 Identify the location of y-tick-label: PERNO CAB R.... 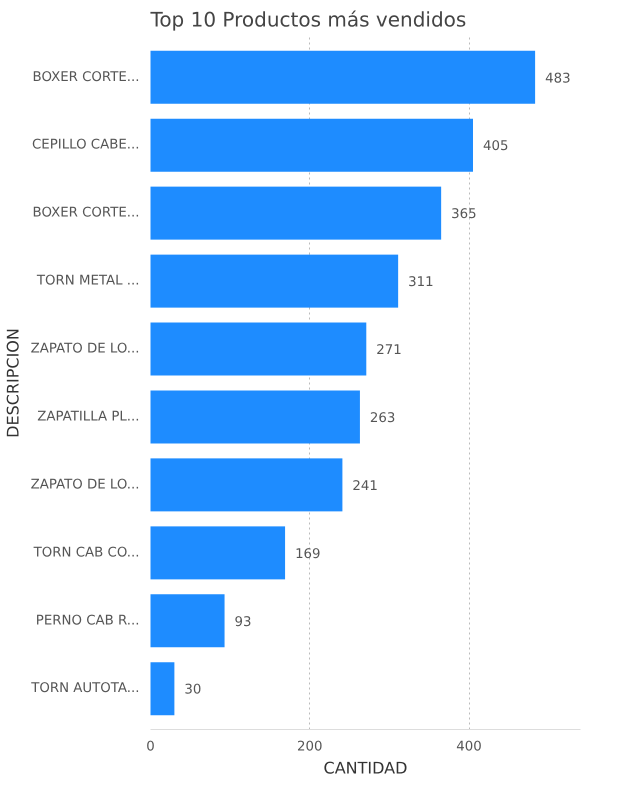
(88, 620).